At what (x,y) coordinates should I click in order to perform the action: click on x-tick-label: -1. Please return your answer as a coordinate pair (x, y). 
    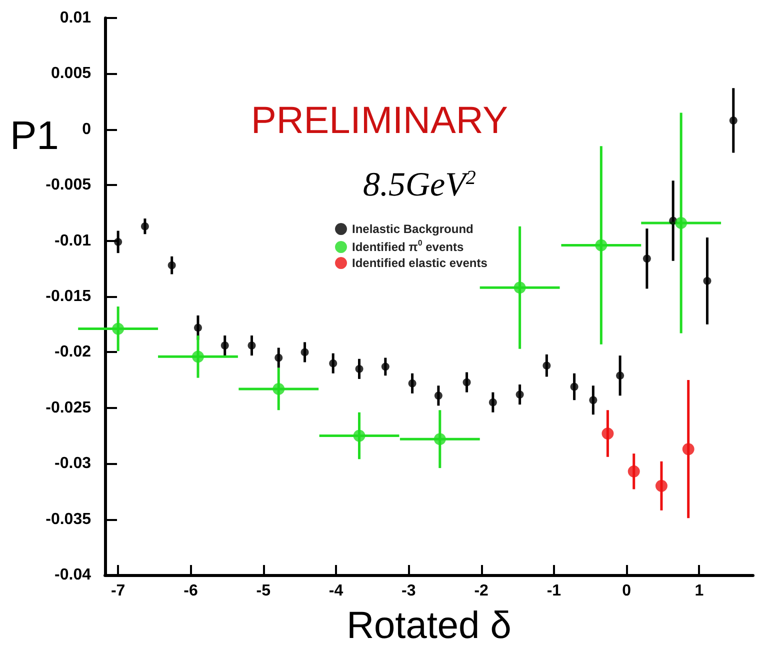
    Looking at the image, I should click on (554, 591).